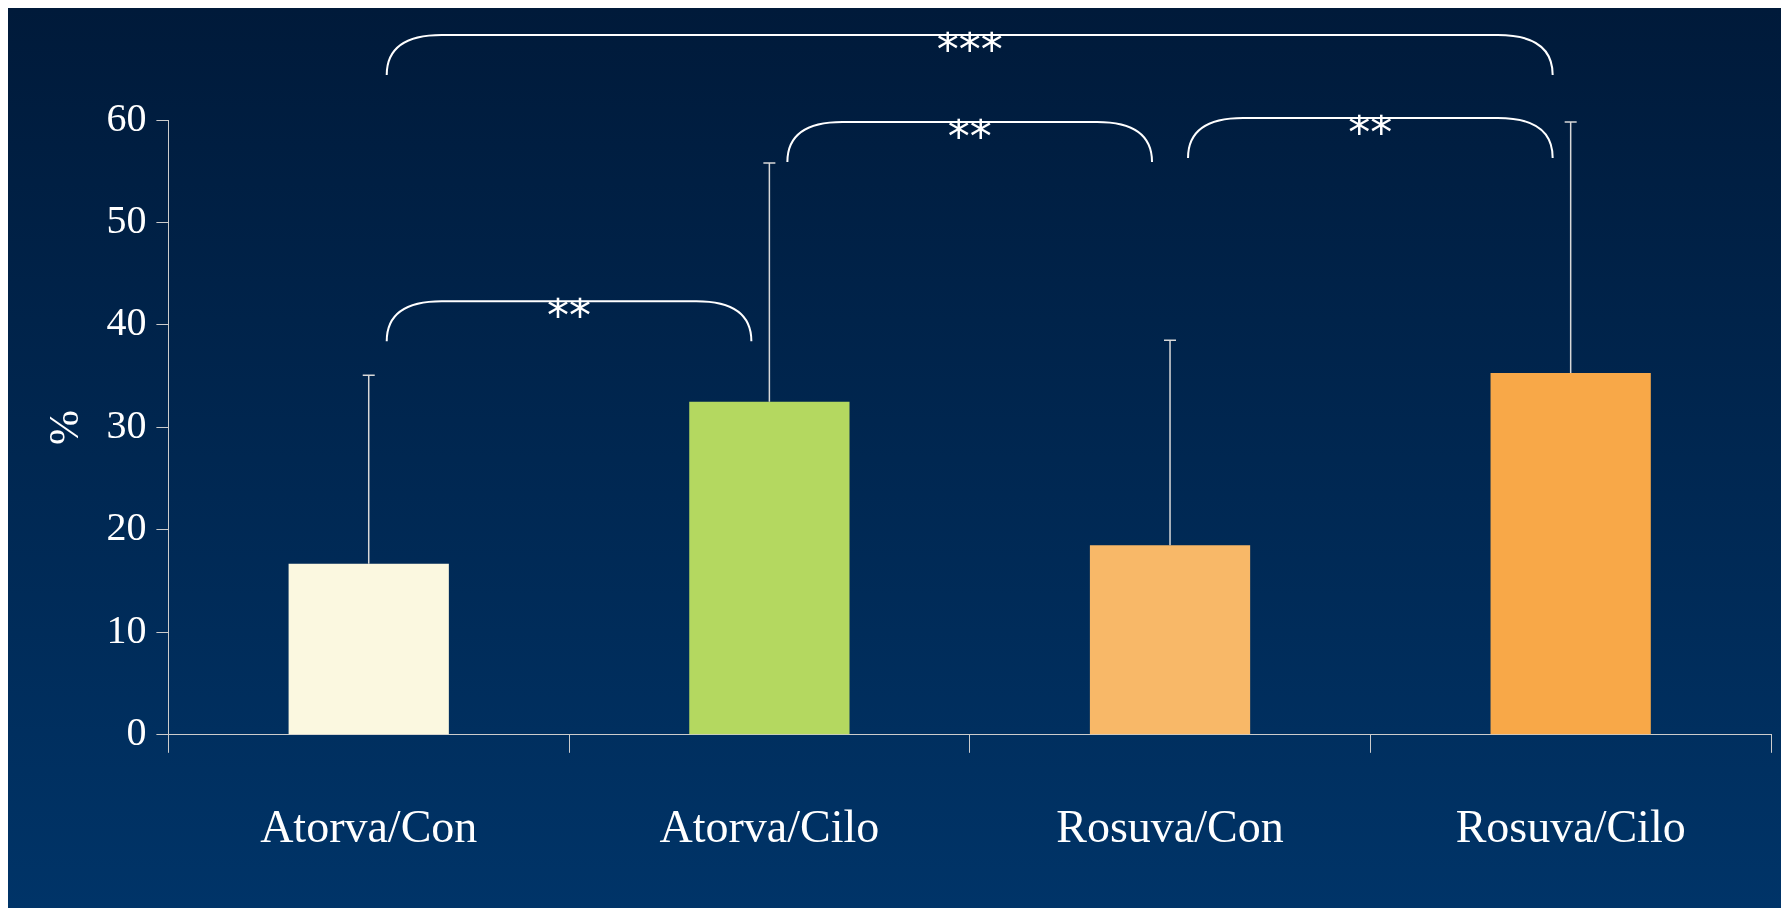  Describe the element at coordinates (126, 219) in the screenshot. I see `y-tick-label: 50` at that location.